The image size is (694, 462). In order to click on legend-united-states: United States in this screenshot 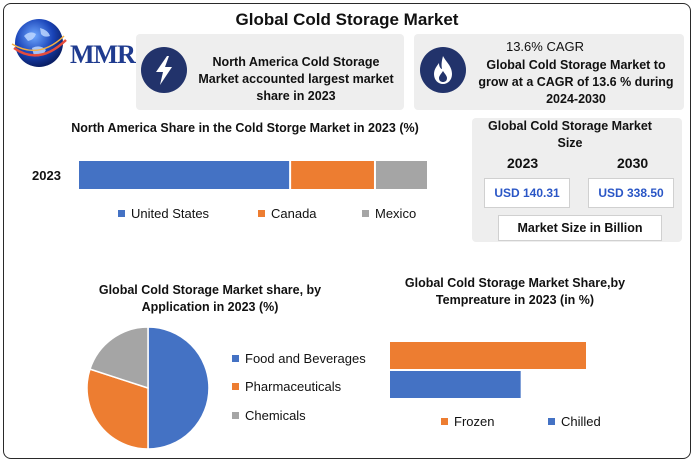, I will do `click(163, 213)`.